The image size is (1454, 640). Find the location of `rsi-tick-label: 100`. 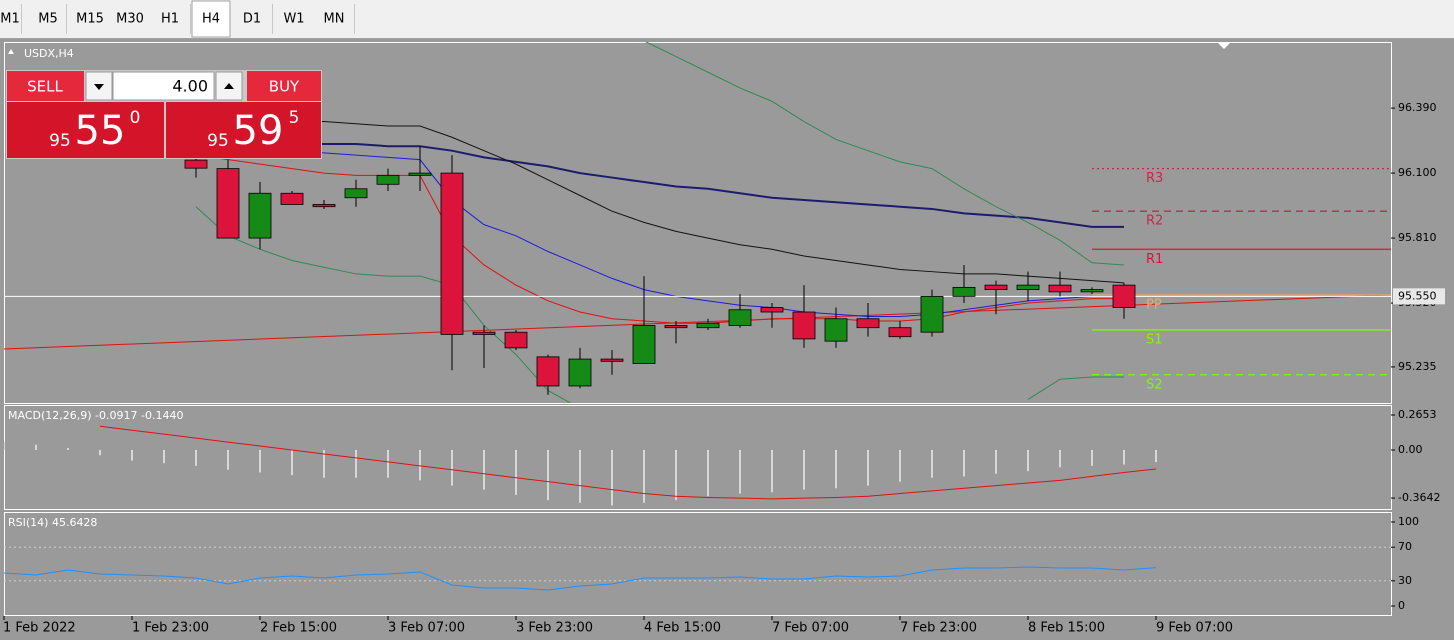

rsi-tick-label: 100 is located at coordinates (1408, 521).